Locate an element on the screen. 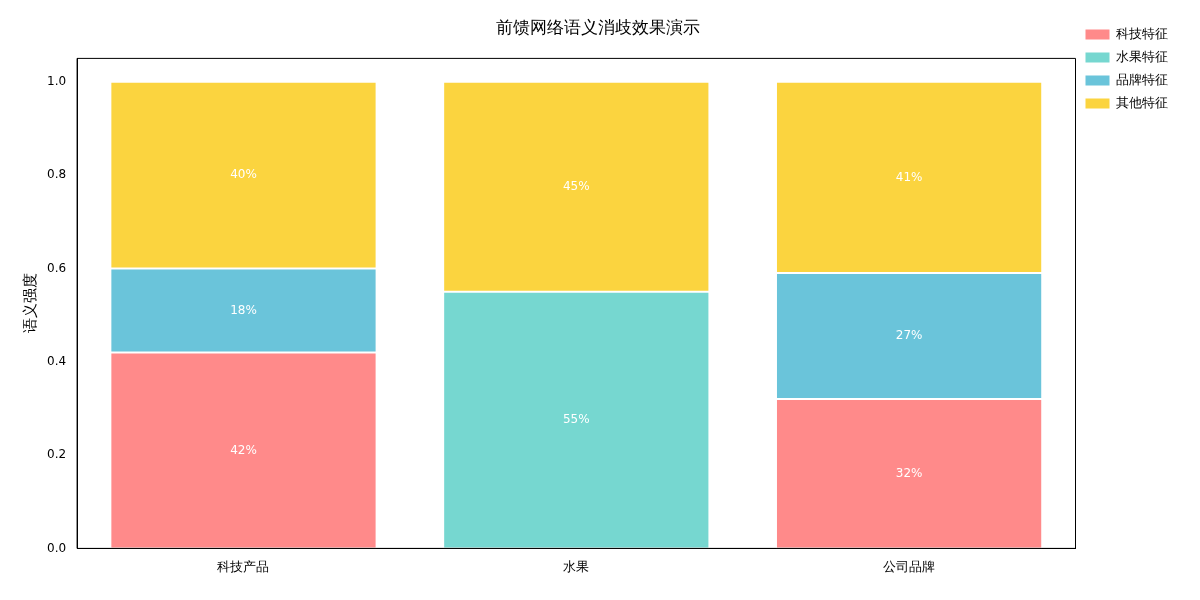 The height and width of the screenshot is (600, 1200). y-tick-label: 0.6 is located at coordinates (56, 267).